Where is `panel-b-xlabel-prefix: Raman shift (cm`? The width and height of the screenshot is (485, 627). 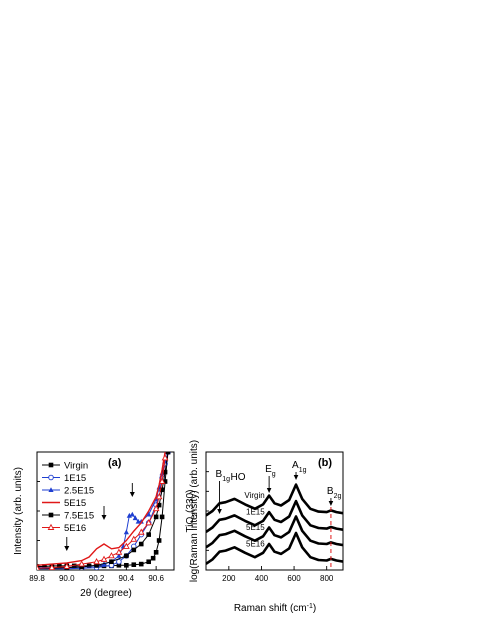
panel-b-xlabel-prefix: Raman shift (cm is located at coordinates (270, 608).